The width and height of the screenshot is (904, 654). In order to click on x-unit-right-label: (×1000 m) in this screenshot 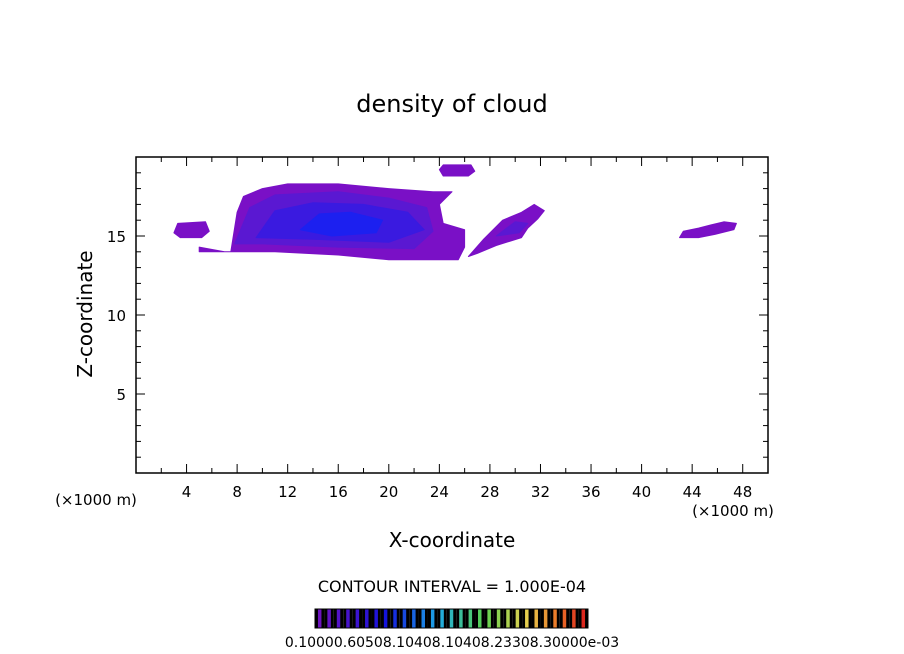, I will do `click(733, 511)`.